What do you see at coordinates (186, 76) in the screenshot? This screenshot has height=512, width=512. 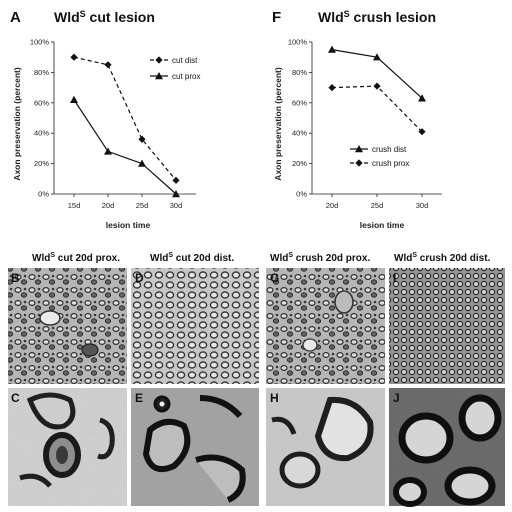 I see `chart-a-legend-label: cut prox` at bounding box center [186, 76].